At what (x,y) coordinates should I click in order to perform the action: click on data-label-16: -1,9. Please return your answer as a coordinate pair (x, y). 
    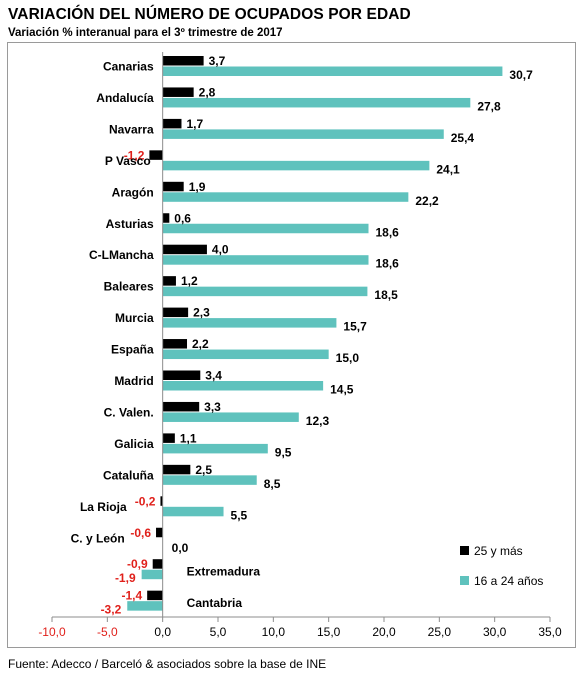
    Looking at the image, I should click on (125, 578).